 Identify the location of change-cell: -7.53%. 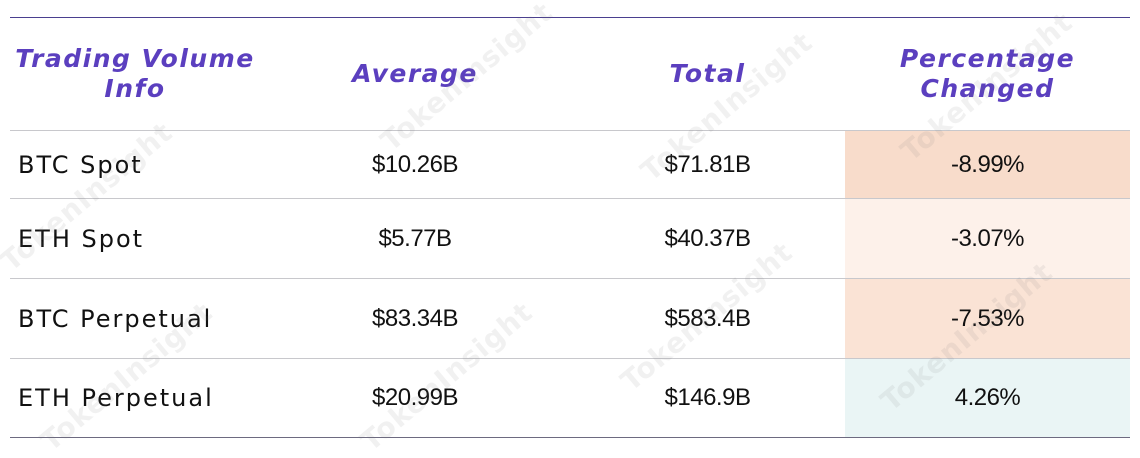
(987, 318).